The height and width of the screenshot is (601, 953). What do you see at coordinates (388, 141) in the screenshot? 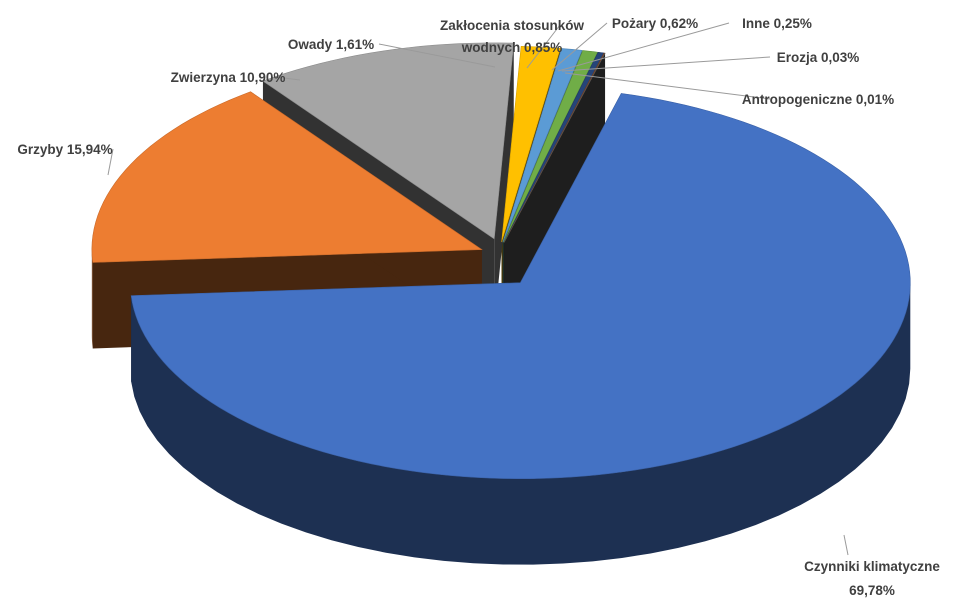
I see `slice-top-zwierzyna` at bounding box center [388, 141].